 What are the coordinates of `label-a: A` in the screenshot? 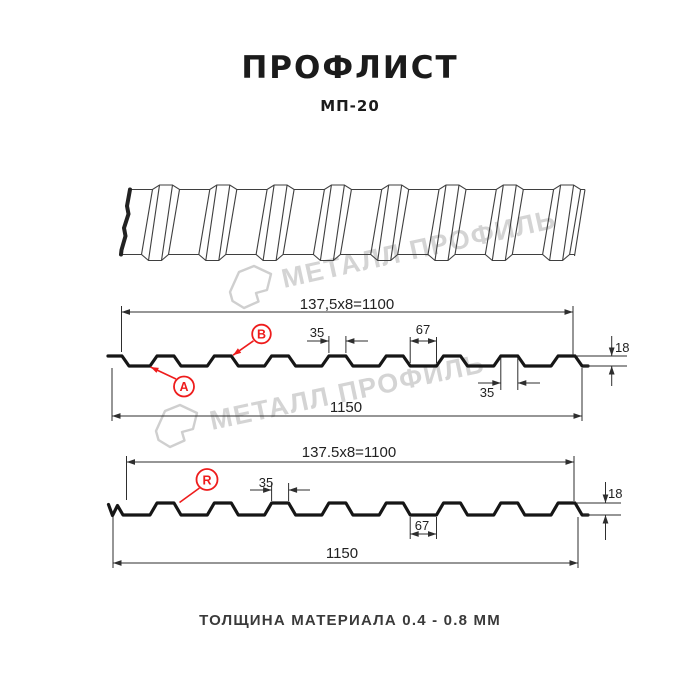 It's located at (184, 386).